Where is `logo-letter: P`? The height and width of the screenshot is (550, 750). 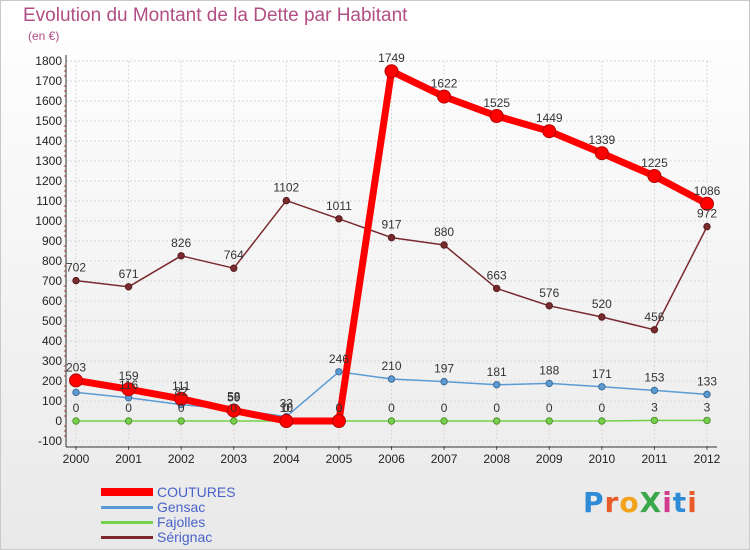
logo-letter: P is located at coordinates (594, 502).